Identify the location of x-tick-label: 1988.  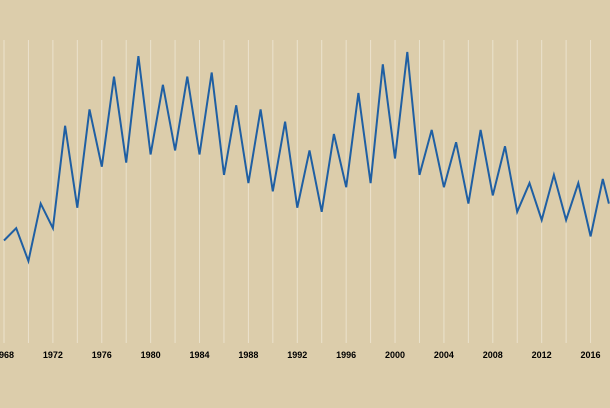
(248, 355).